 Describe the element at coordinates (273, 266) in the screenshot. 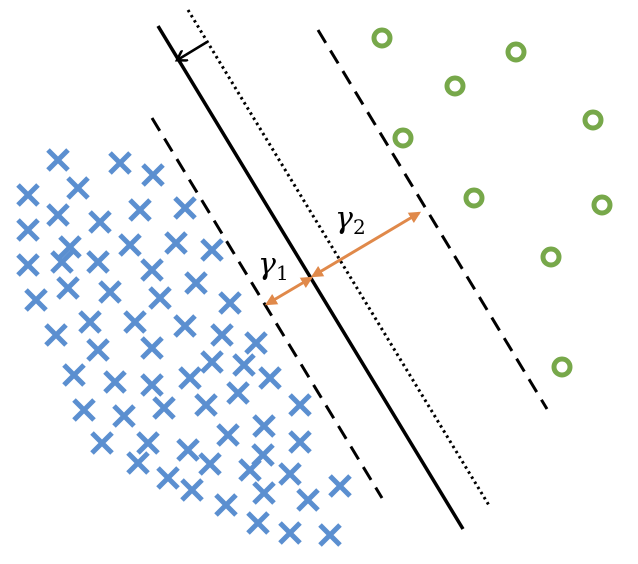

I see `gamma1-label: γ1` at that location.